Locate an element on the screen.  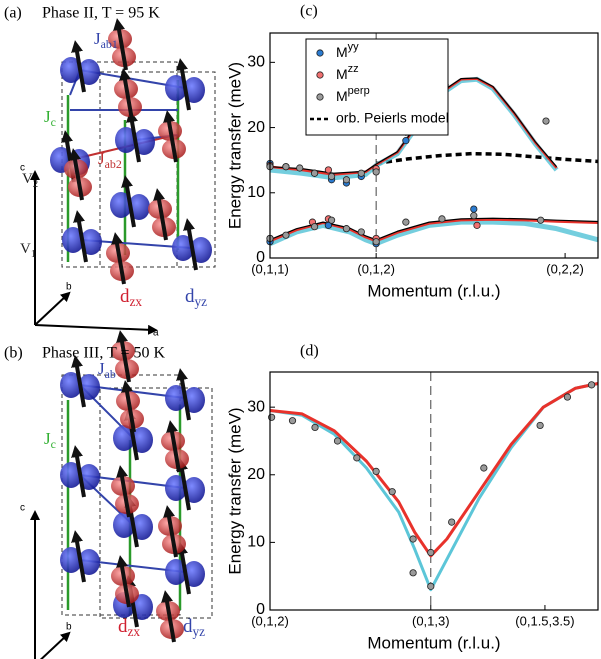
label-main: d is located at coordinates (190, 296).